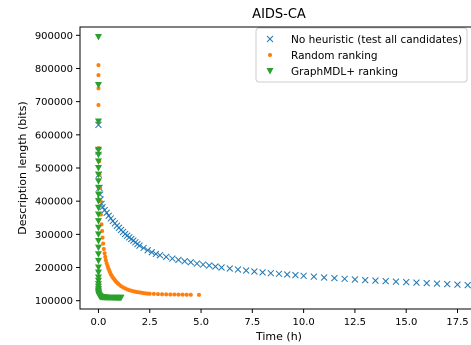 The width and height of the screenshot is (471, 345). What do you see at coordinates (54, 36) in the screenshot?
I see `y-tick-label: 900000` at bounding box center [54, 36].